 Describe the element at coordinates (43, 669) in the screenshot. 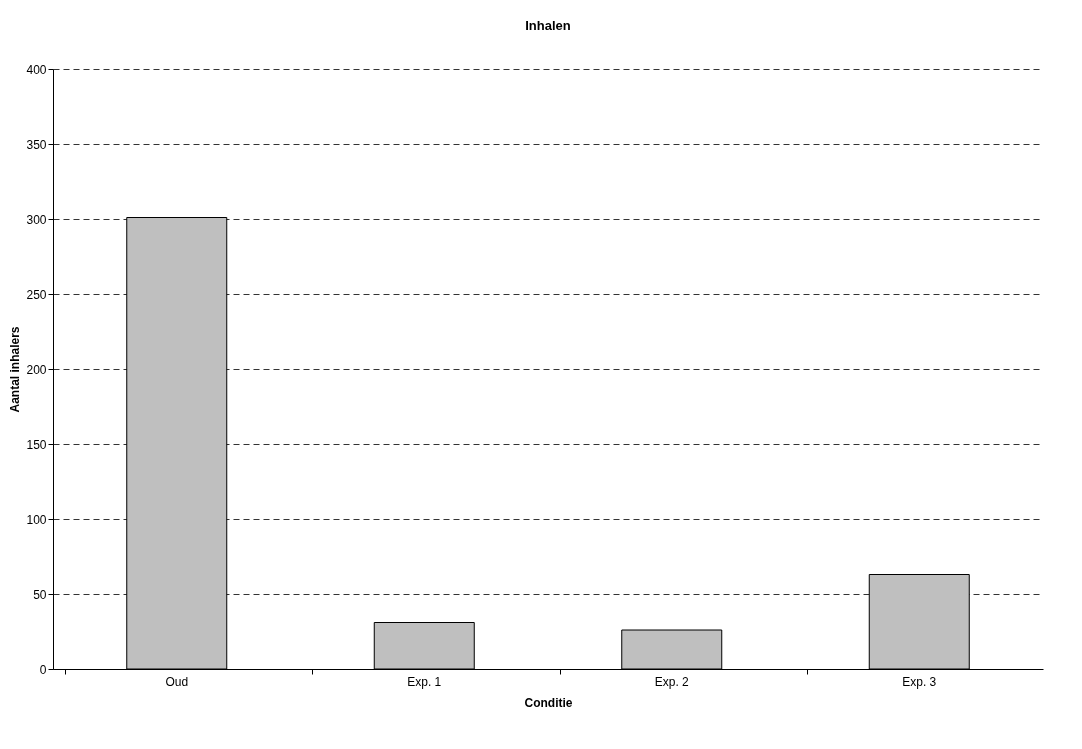

I see `y-tick-label: 0` at that location.